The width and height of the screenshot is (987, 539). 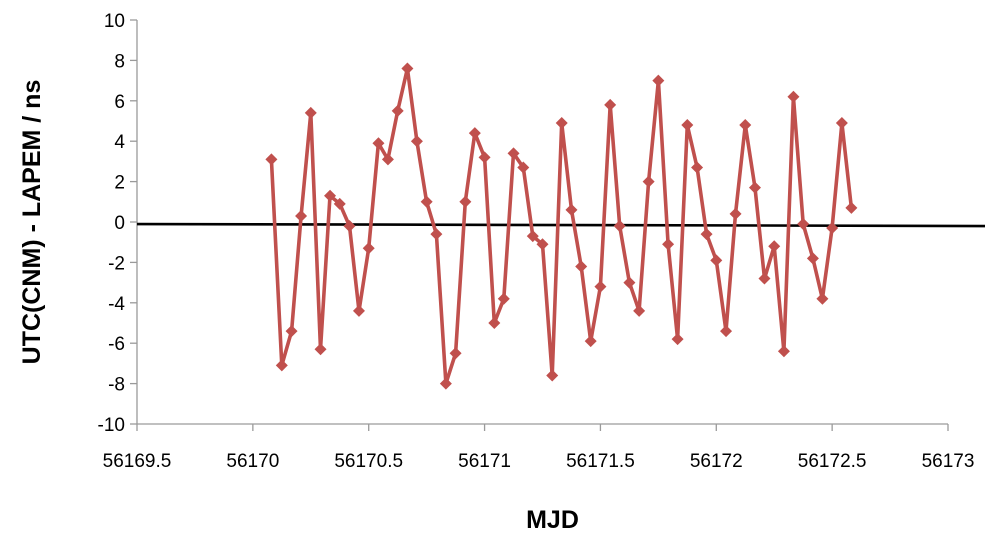 I want to click on x-tick-label: 56171.5, so click(x=600, y=461).